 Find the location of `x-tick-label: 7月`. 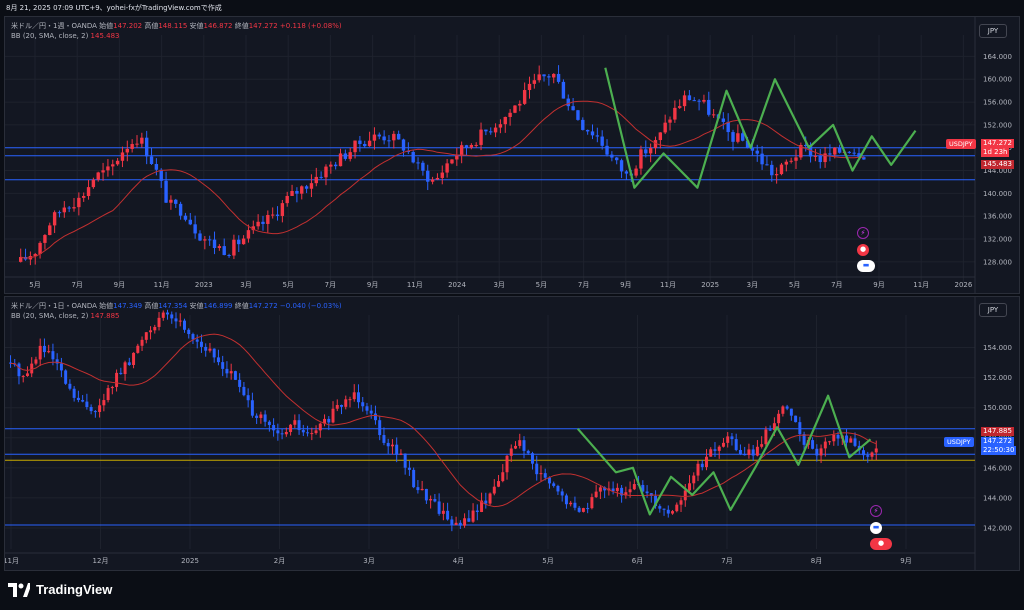

x-tick-label: 7月 is located at coordinates (836, 285).